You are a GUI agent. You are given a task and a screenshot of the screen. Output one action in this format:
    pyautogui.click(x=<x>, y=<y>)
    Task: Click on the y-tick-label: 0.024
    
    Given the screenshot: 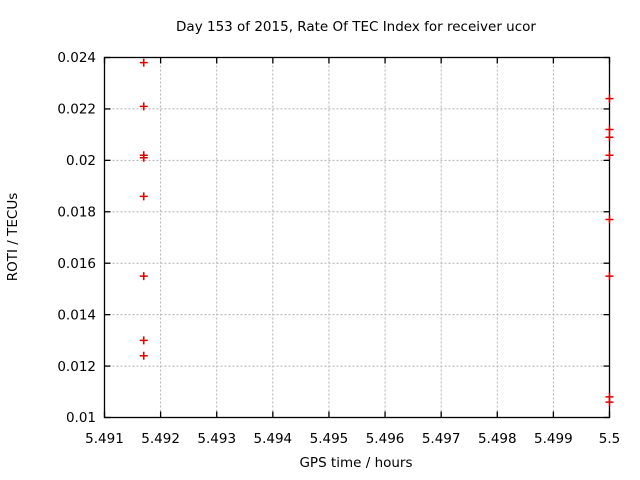 What is the action you would take?
    pyautogui.click(x=76, y=58)
    